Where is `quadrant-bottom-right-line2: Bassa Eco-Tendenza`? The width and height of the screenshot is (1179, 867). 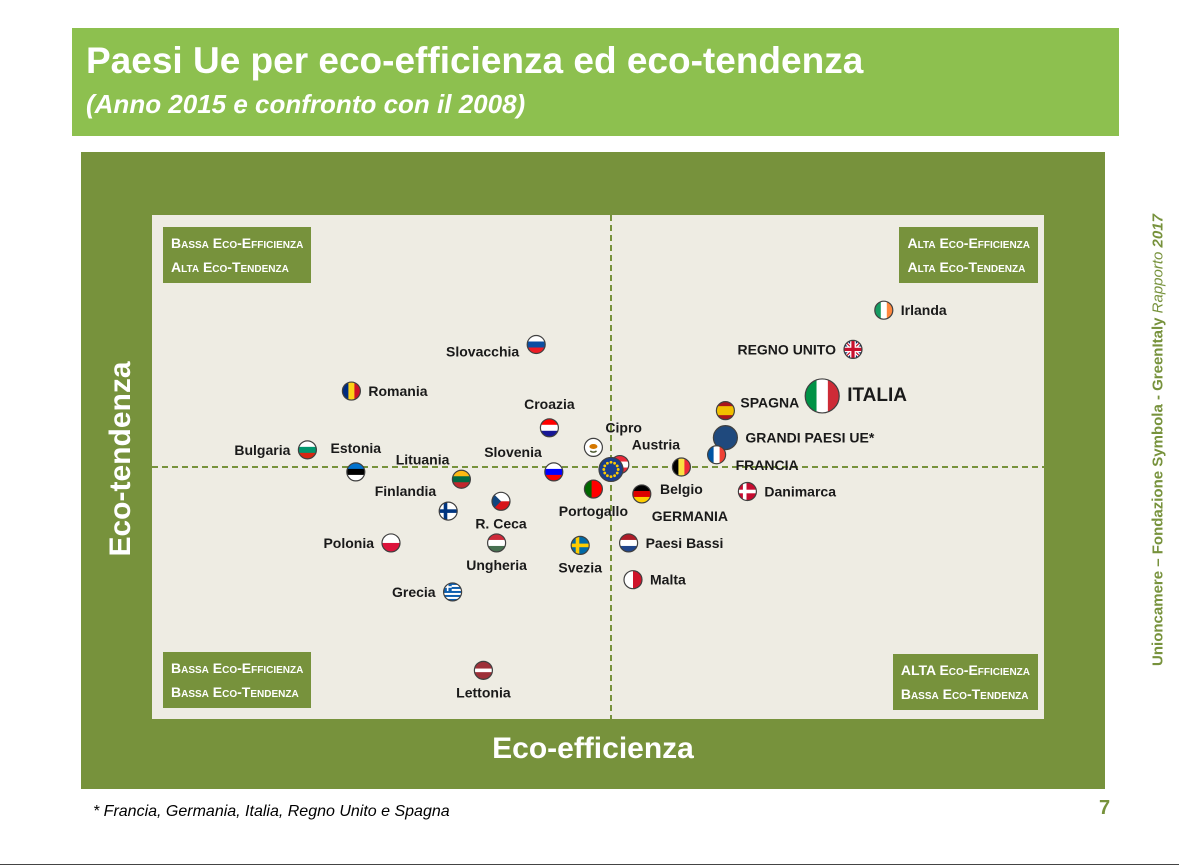 quadrant-bottom-right-line2: Bassa Eco-Tendenza is located at coordinates (964, 694).